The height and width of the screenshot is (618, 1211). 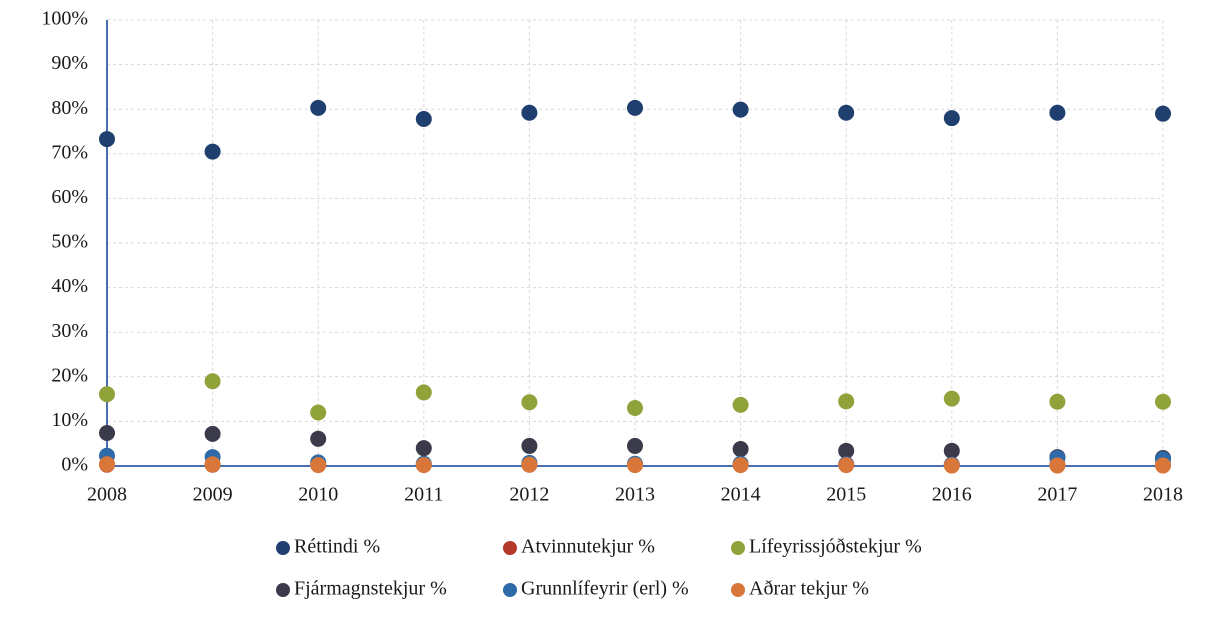 What do you see at coordinates (74, 465) in the screenshot?
I see `y-tick-label: 0%` at bounding box center [74, 465].